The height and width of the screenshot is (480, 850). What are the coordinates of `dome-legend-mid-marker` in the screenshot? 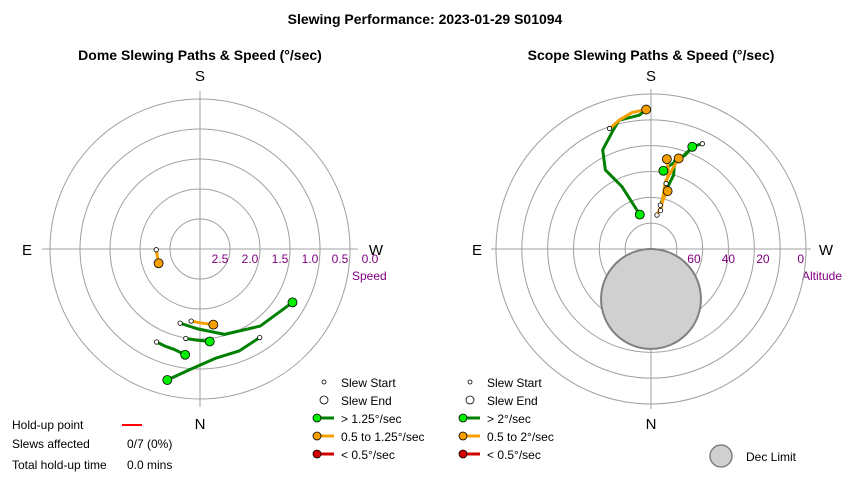 It's located at (317, 436).